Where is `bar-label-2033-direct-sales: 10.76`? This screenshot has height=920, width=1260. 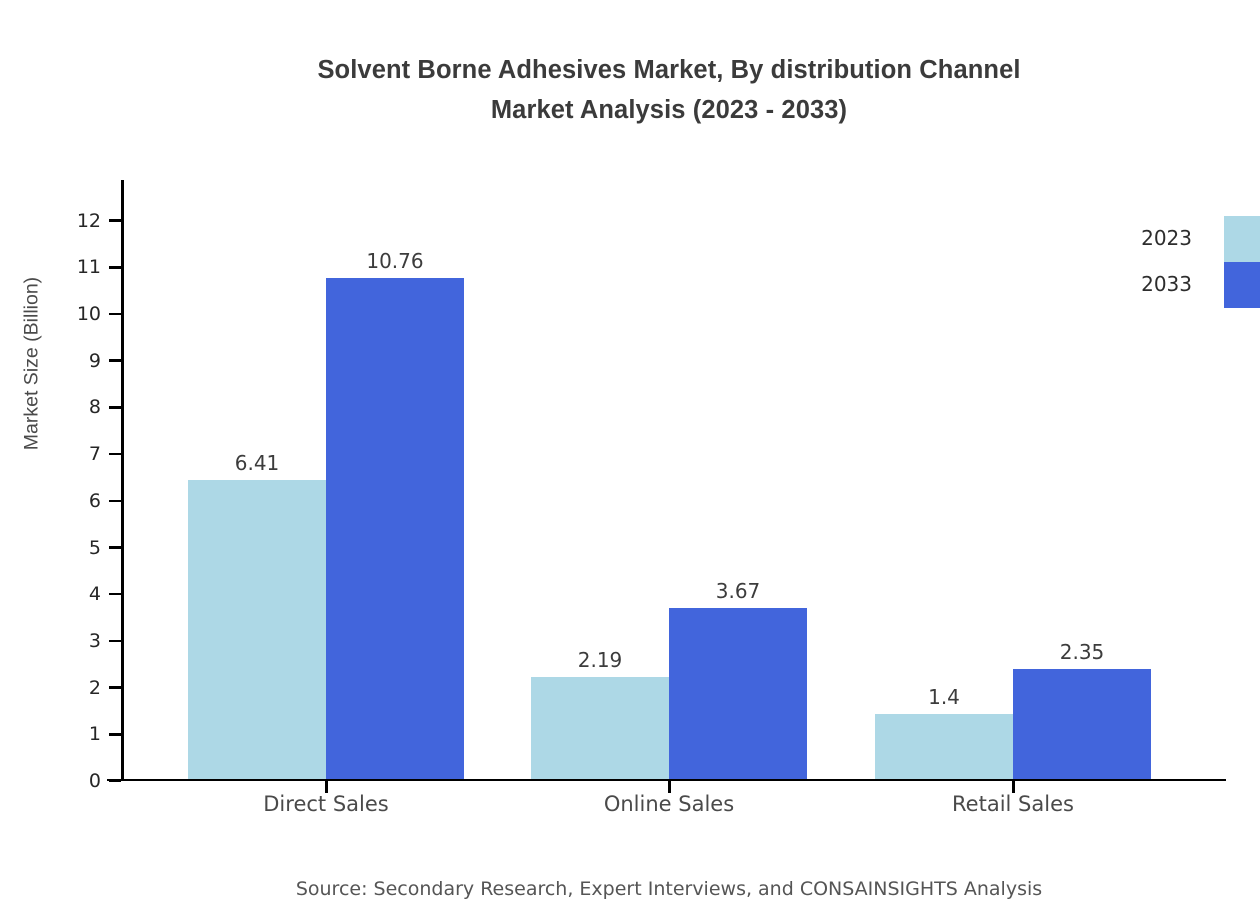 bar-label-2033-direct-sales: 10.76 is located at coordinates (395, 261).